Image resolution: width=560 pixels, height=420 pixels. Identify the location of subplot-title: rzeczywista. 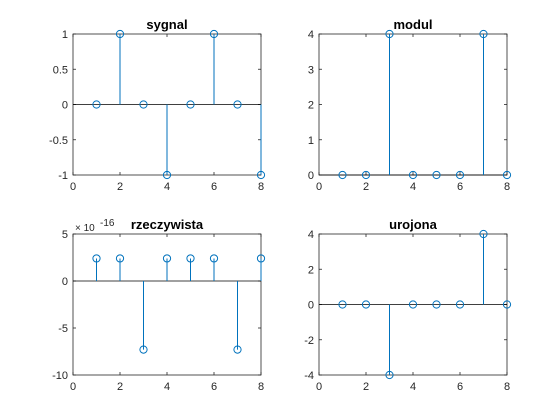
(167, 224).